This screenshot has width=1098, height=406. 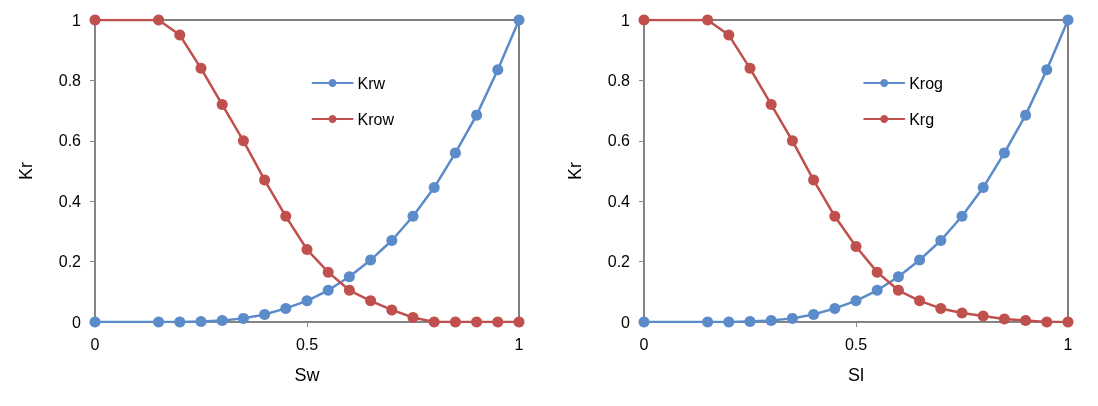 I want to click on x-axis-title: Sl, so click(x=856, y=375).